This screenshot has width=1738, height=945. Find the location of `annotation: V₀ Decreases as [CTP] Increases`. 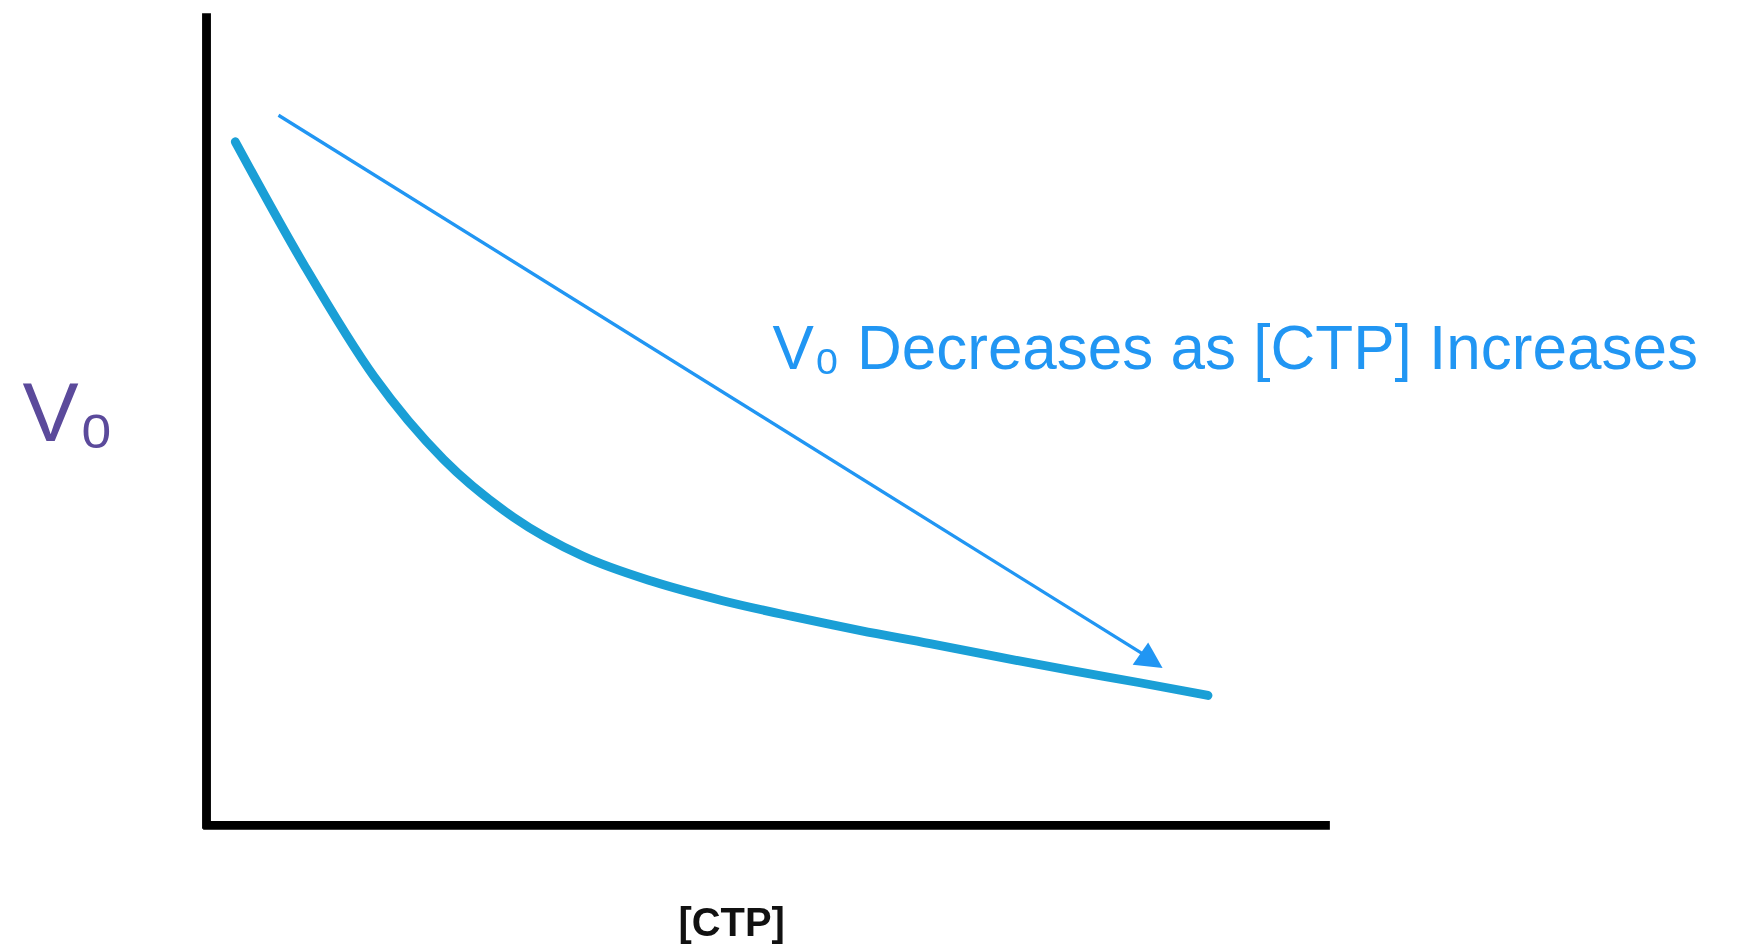

annotation: V₀ Decreases as [CTP] Increases is located at coordinates (1235, 347).